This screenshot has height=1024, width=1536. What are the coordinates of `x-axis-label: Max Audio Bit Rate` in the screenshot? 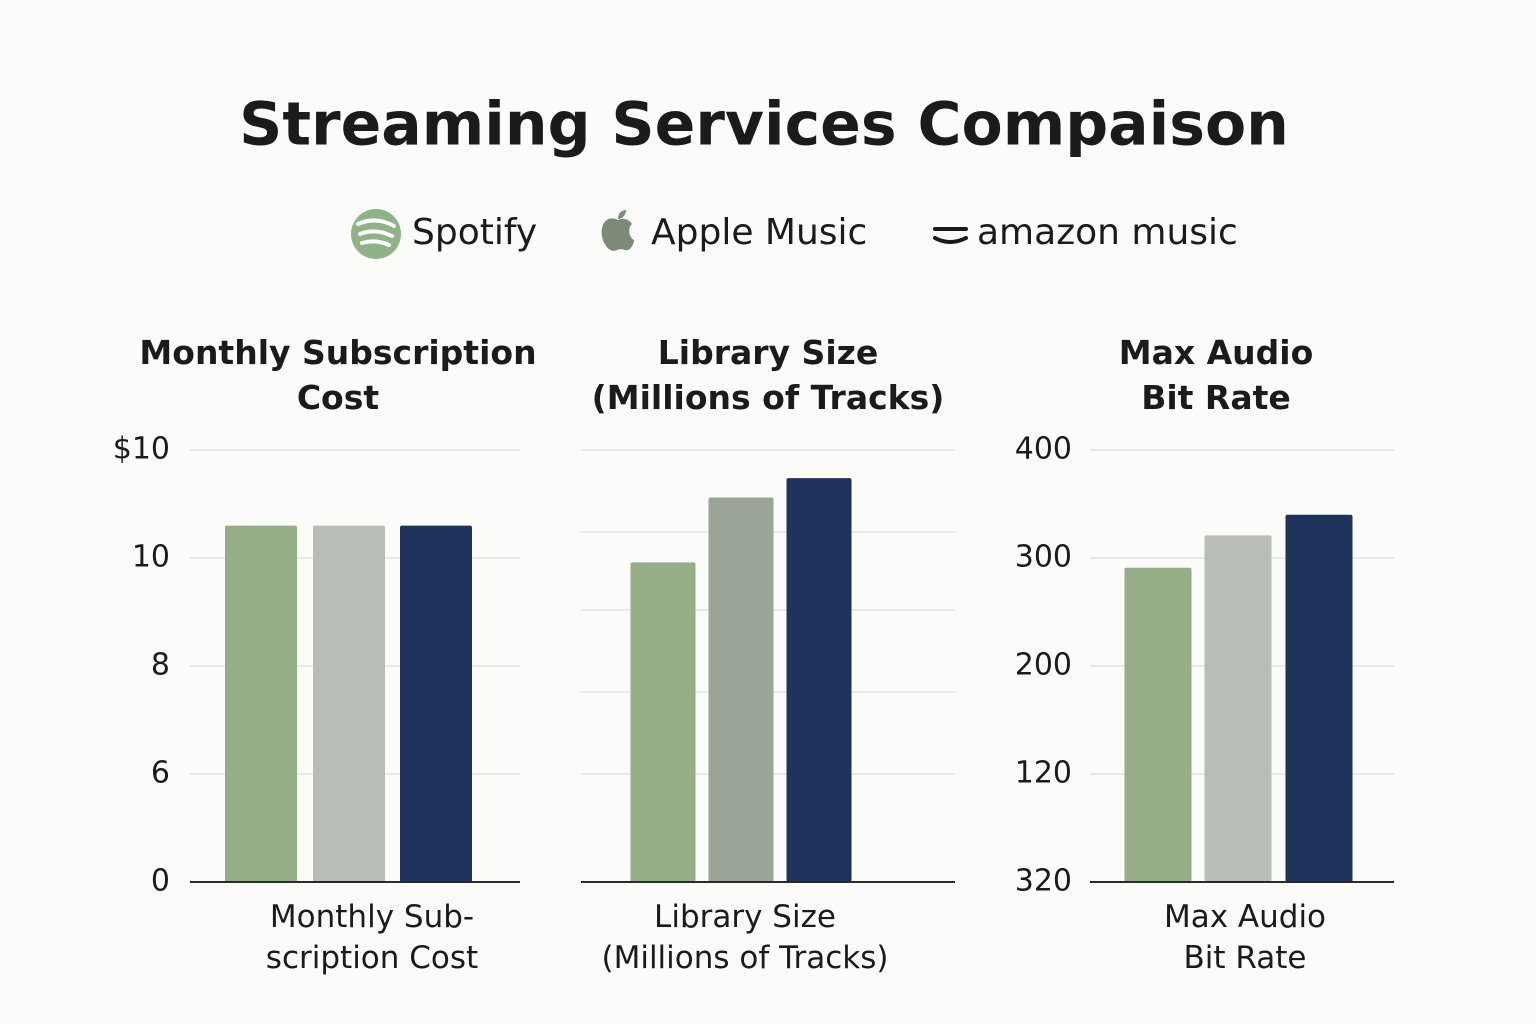 It's located at (1245, 937).